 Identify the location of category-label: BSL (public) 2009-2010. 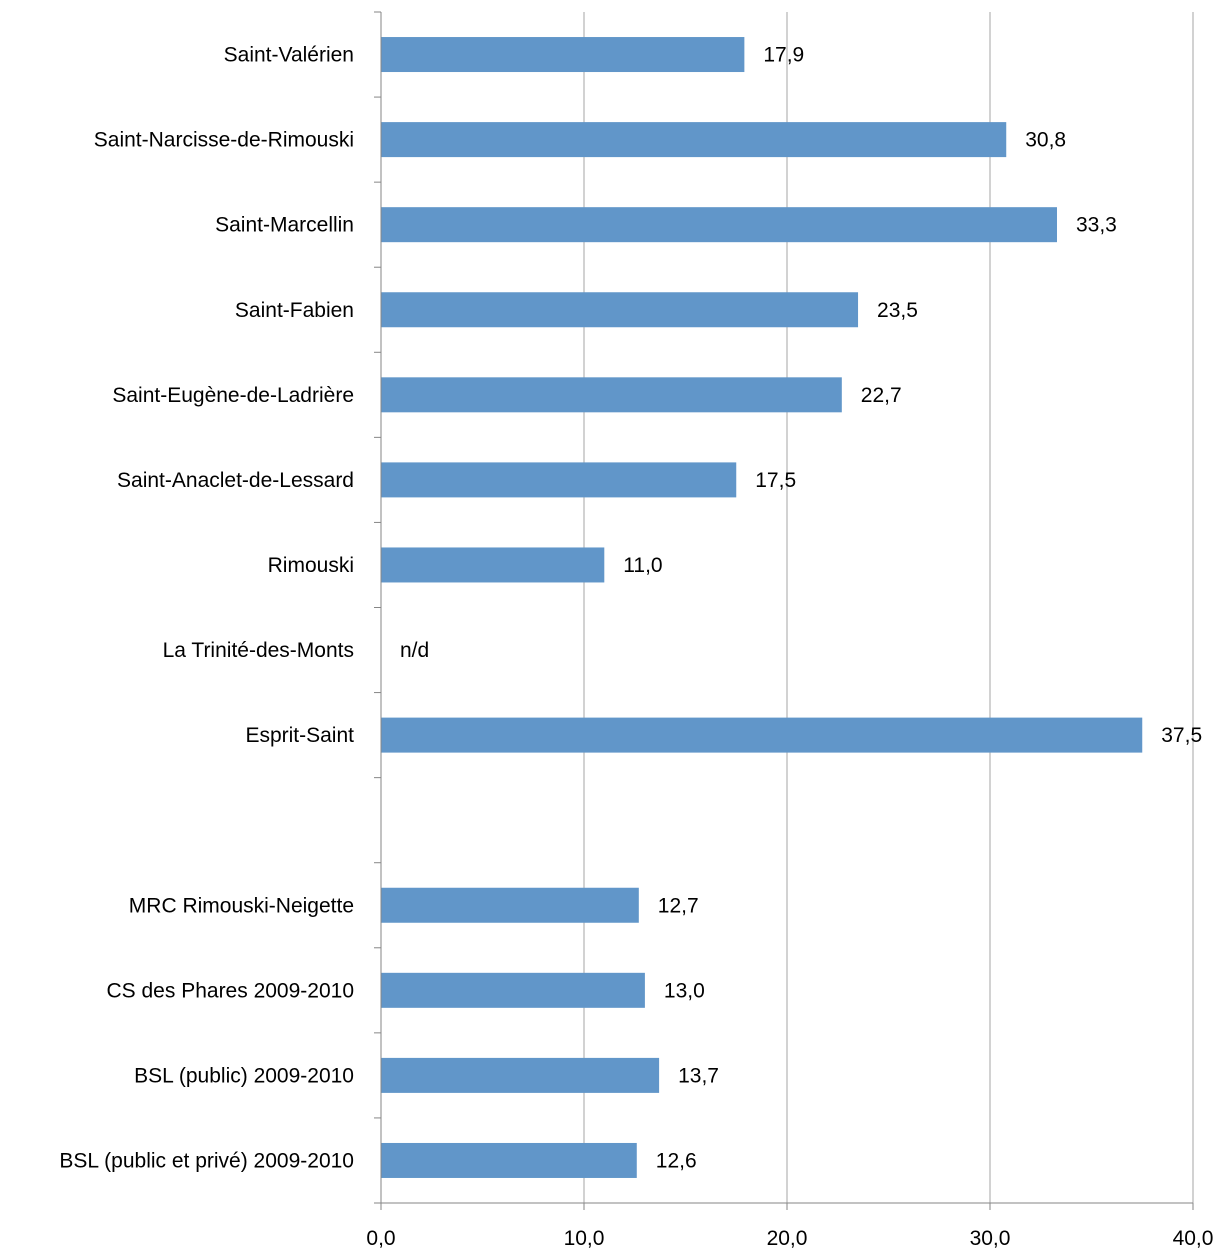
(244, 1075).